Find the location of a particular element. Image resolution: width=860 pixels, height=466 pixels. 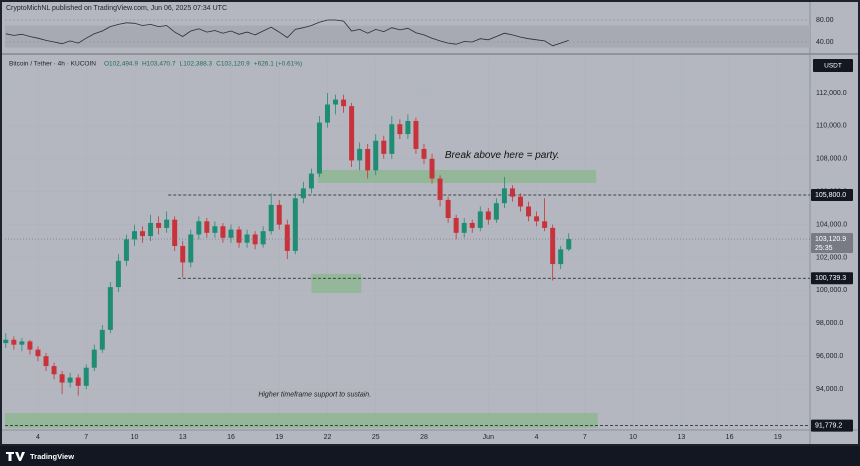

rsi-tick-label: 40.00 is located at coordinates (825, 42).